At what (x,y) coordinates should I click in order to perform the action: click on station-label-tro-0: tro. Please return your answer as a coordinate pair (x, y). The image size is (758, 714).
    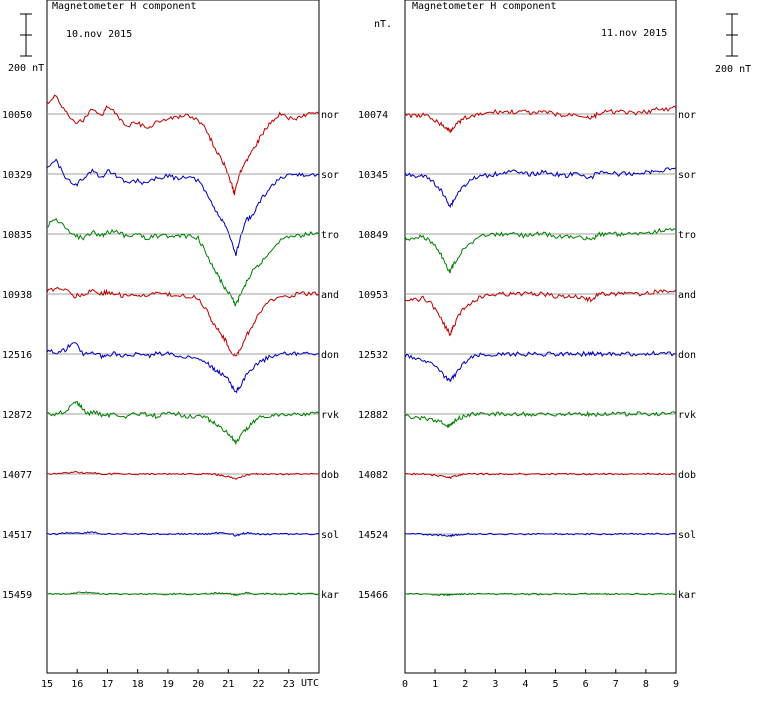
    Looking at the image, I should click on (330, 235).